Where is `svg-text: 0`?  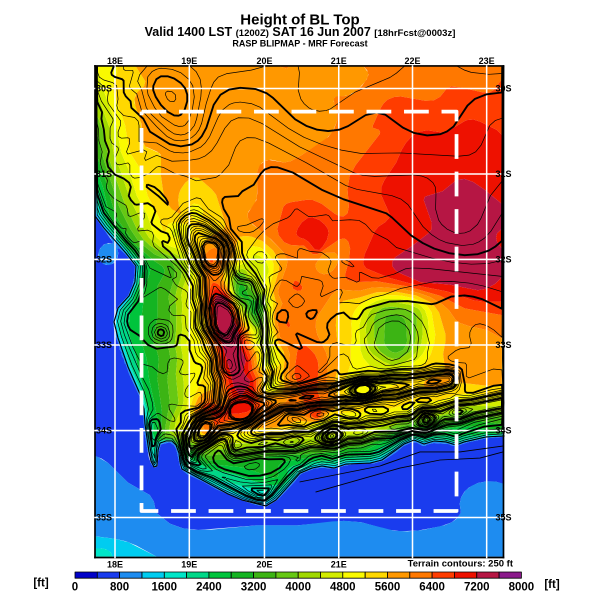 svg-text: 0 is located at coordinates (75, 588).